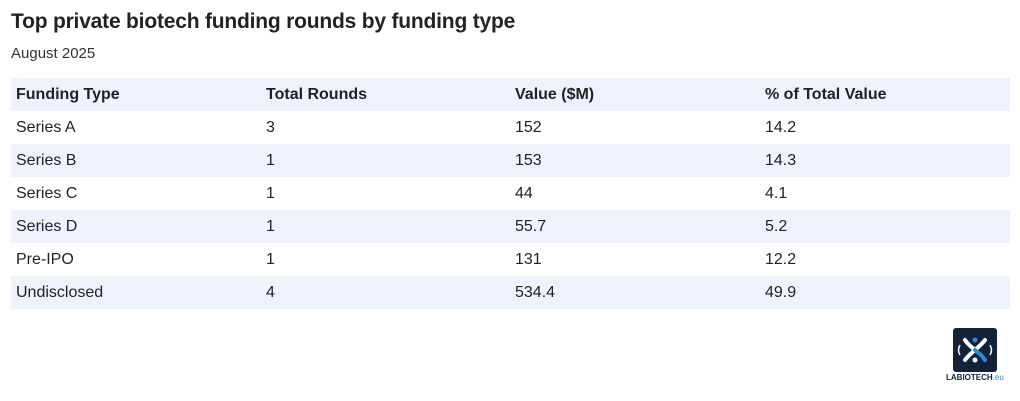  What do you see at coordinates (53, 53) in the screenshot?
I see `chart-subtitle: August 2025` at bounding box center [53, 53].